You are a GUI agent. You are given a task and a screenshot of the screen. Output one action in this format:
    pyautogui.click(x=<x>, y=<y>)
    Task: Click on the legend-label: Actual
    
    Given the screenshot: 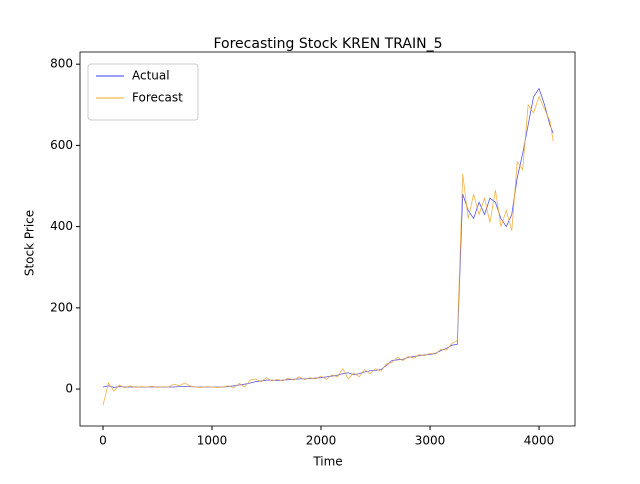 What is the action you would take?
    pyautogui.click(x=151, y=76)
    